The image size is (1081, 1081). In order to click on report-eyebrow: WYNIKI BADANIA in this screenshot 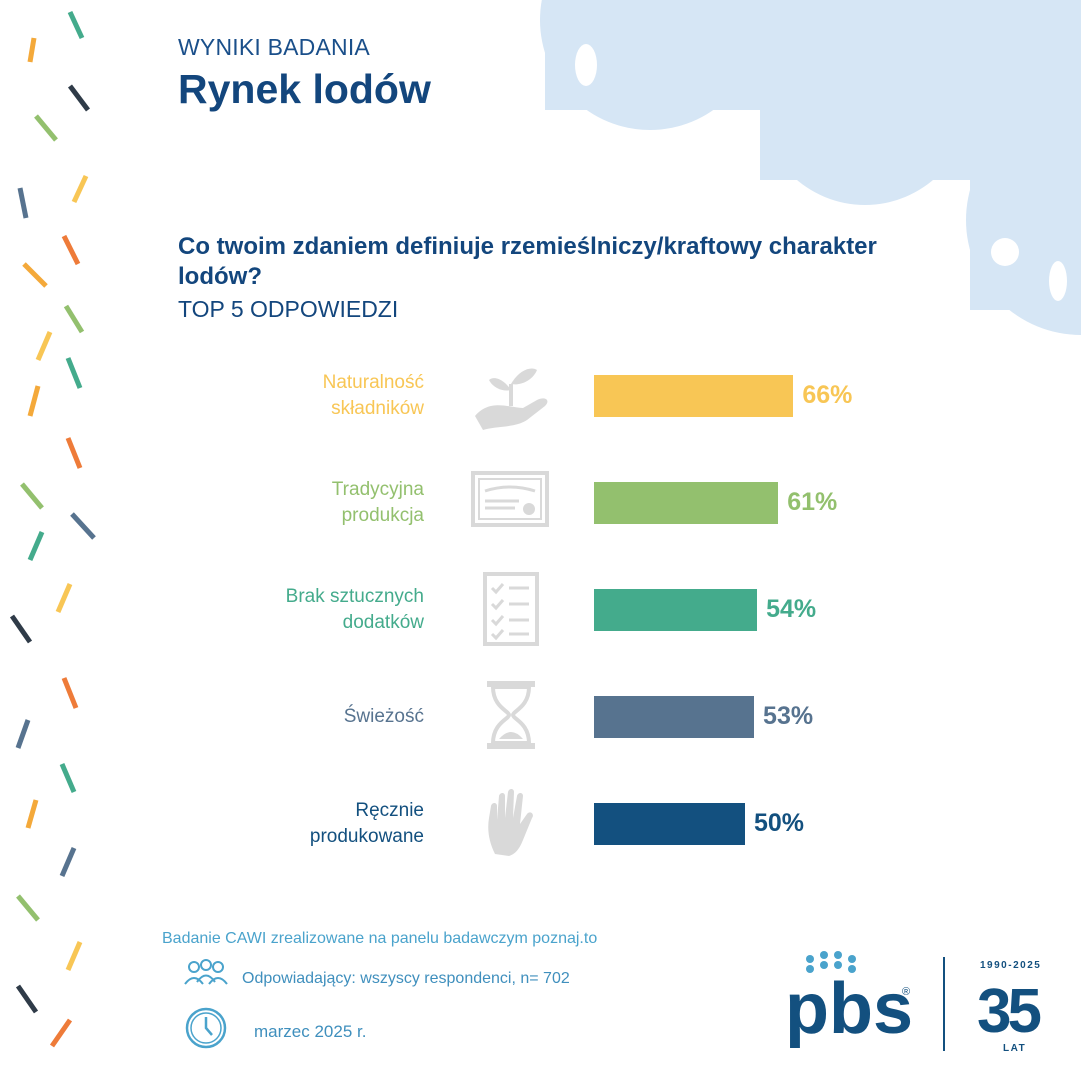, I will do `click(274, 47)`.